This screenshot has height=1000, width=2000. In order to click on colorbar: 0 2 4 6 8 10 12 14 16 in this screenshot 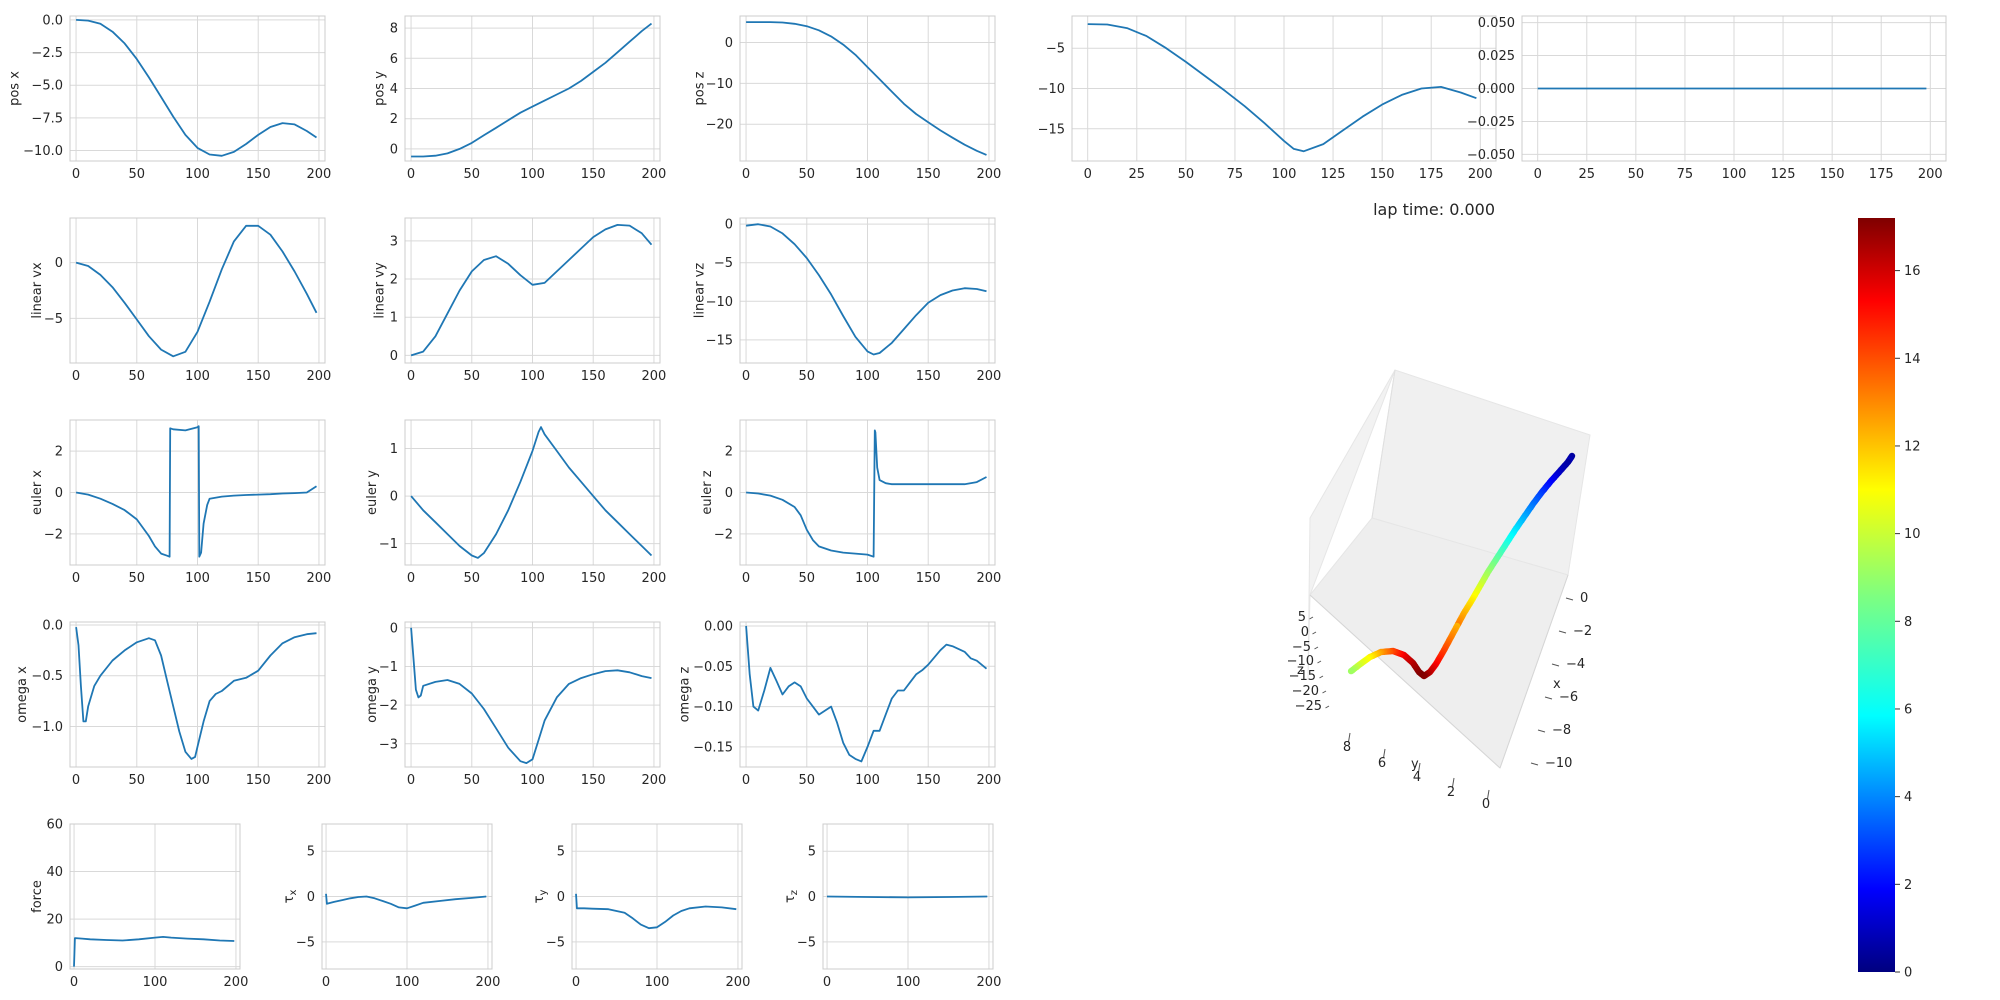, I will do `click(1889, 599)`.